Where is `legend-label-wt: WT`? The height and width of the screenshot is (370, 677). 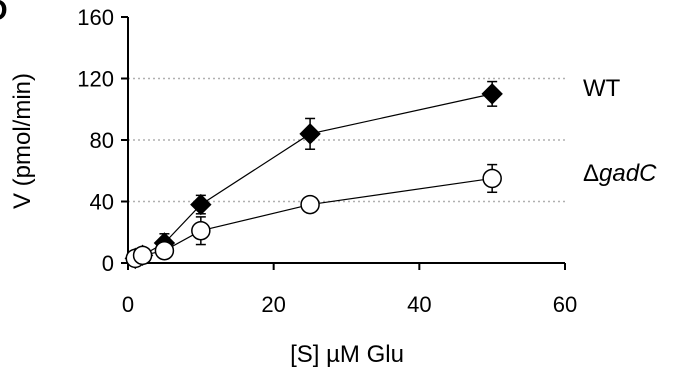
legend-label-wt: WT is located at coordinates (602, 88).